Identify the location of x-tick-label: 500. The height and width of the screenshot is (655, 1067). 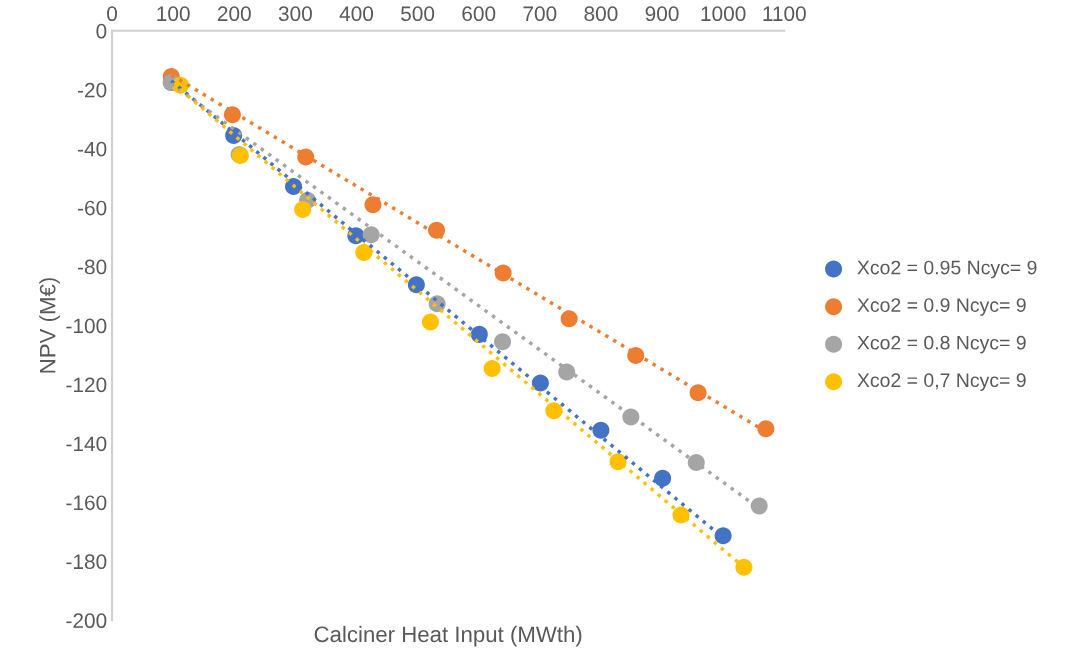
(418, 14).